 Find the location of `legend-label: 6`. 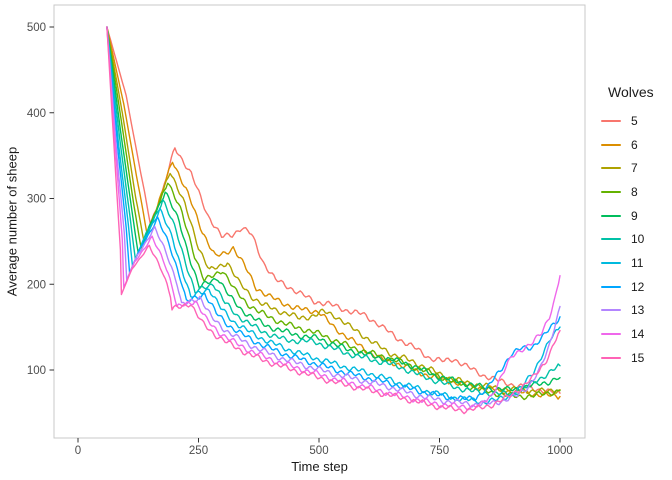

legend-label: 6 is located at coordinates (634, 144).